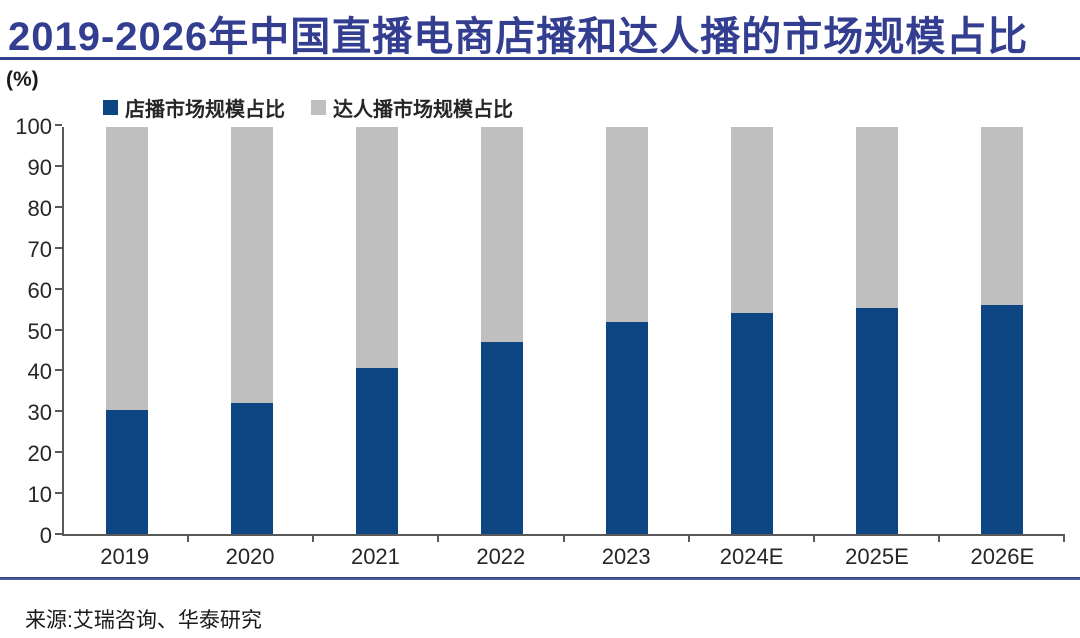 This screenshot has height=638, width=1080. I want to click on stacked-bar-2026E, so click(1002, 330).